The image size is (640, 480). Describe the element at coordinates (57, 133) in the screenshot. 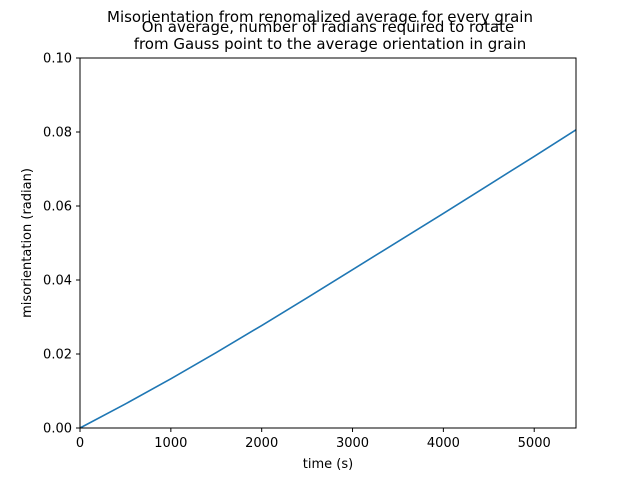

I see `y-tick-label: 0.08` at that location.